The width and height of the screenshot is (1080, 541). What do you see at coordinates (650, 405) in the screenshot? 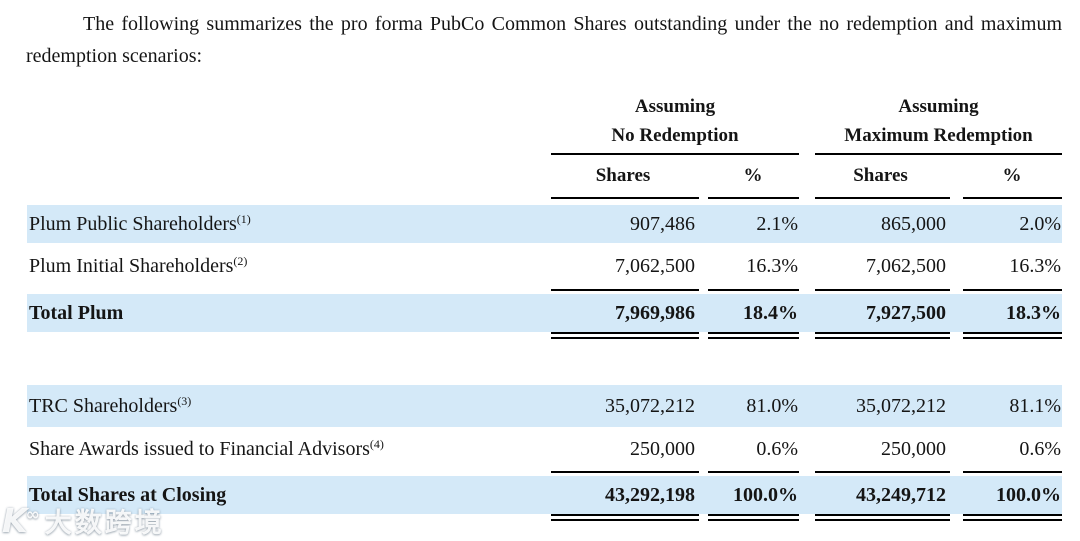
I see `cell-shares-no-redemption: 35,072,212` at bounding box center [650, 405].